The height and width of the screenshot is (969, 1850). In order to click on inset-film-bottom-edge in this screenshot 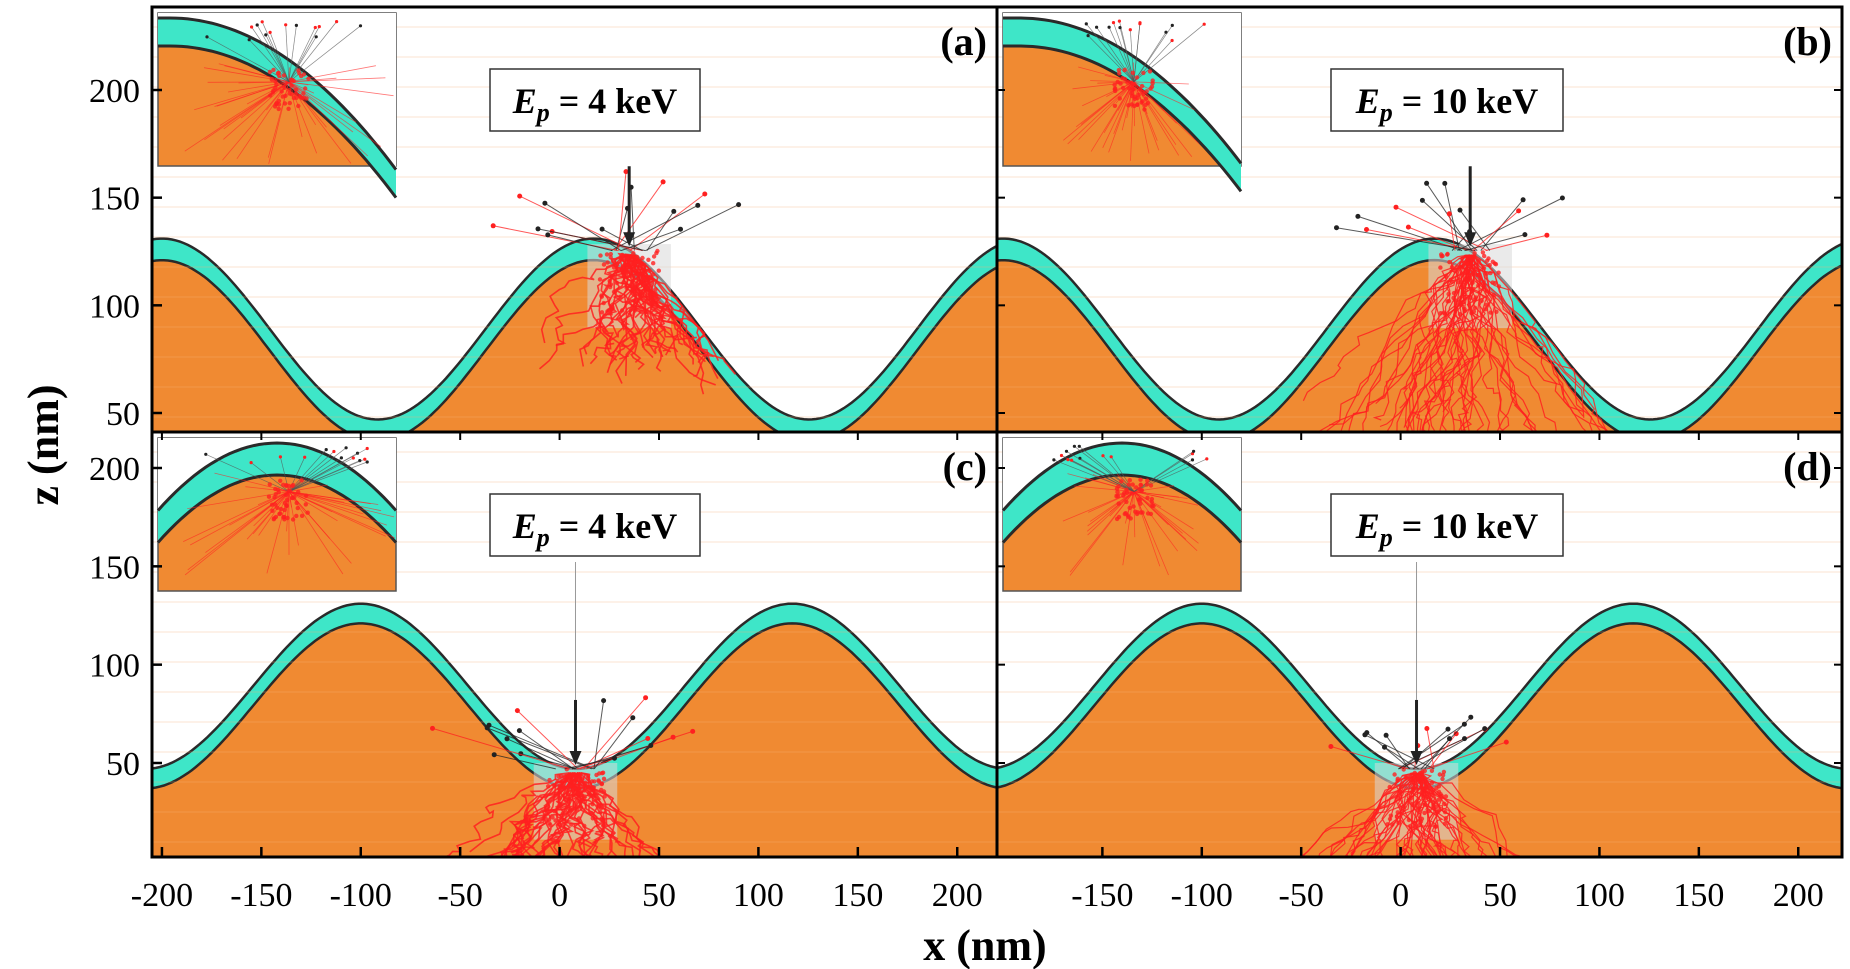, I will do `click(277, 508)`.